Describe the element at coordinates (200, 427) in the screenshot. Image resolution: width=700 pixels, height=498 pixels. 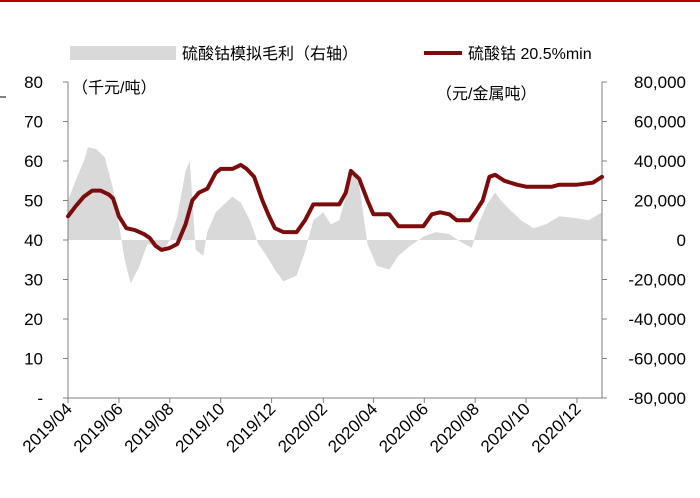
I see `x-tick-label: 2019/10` at that location.